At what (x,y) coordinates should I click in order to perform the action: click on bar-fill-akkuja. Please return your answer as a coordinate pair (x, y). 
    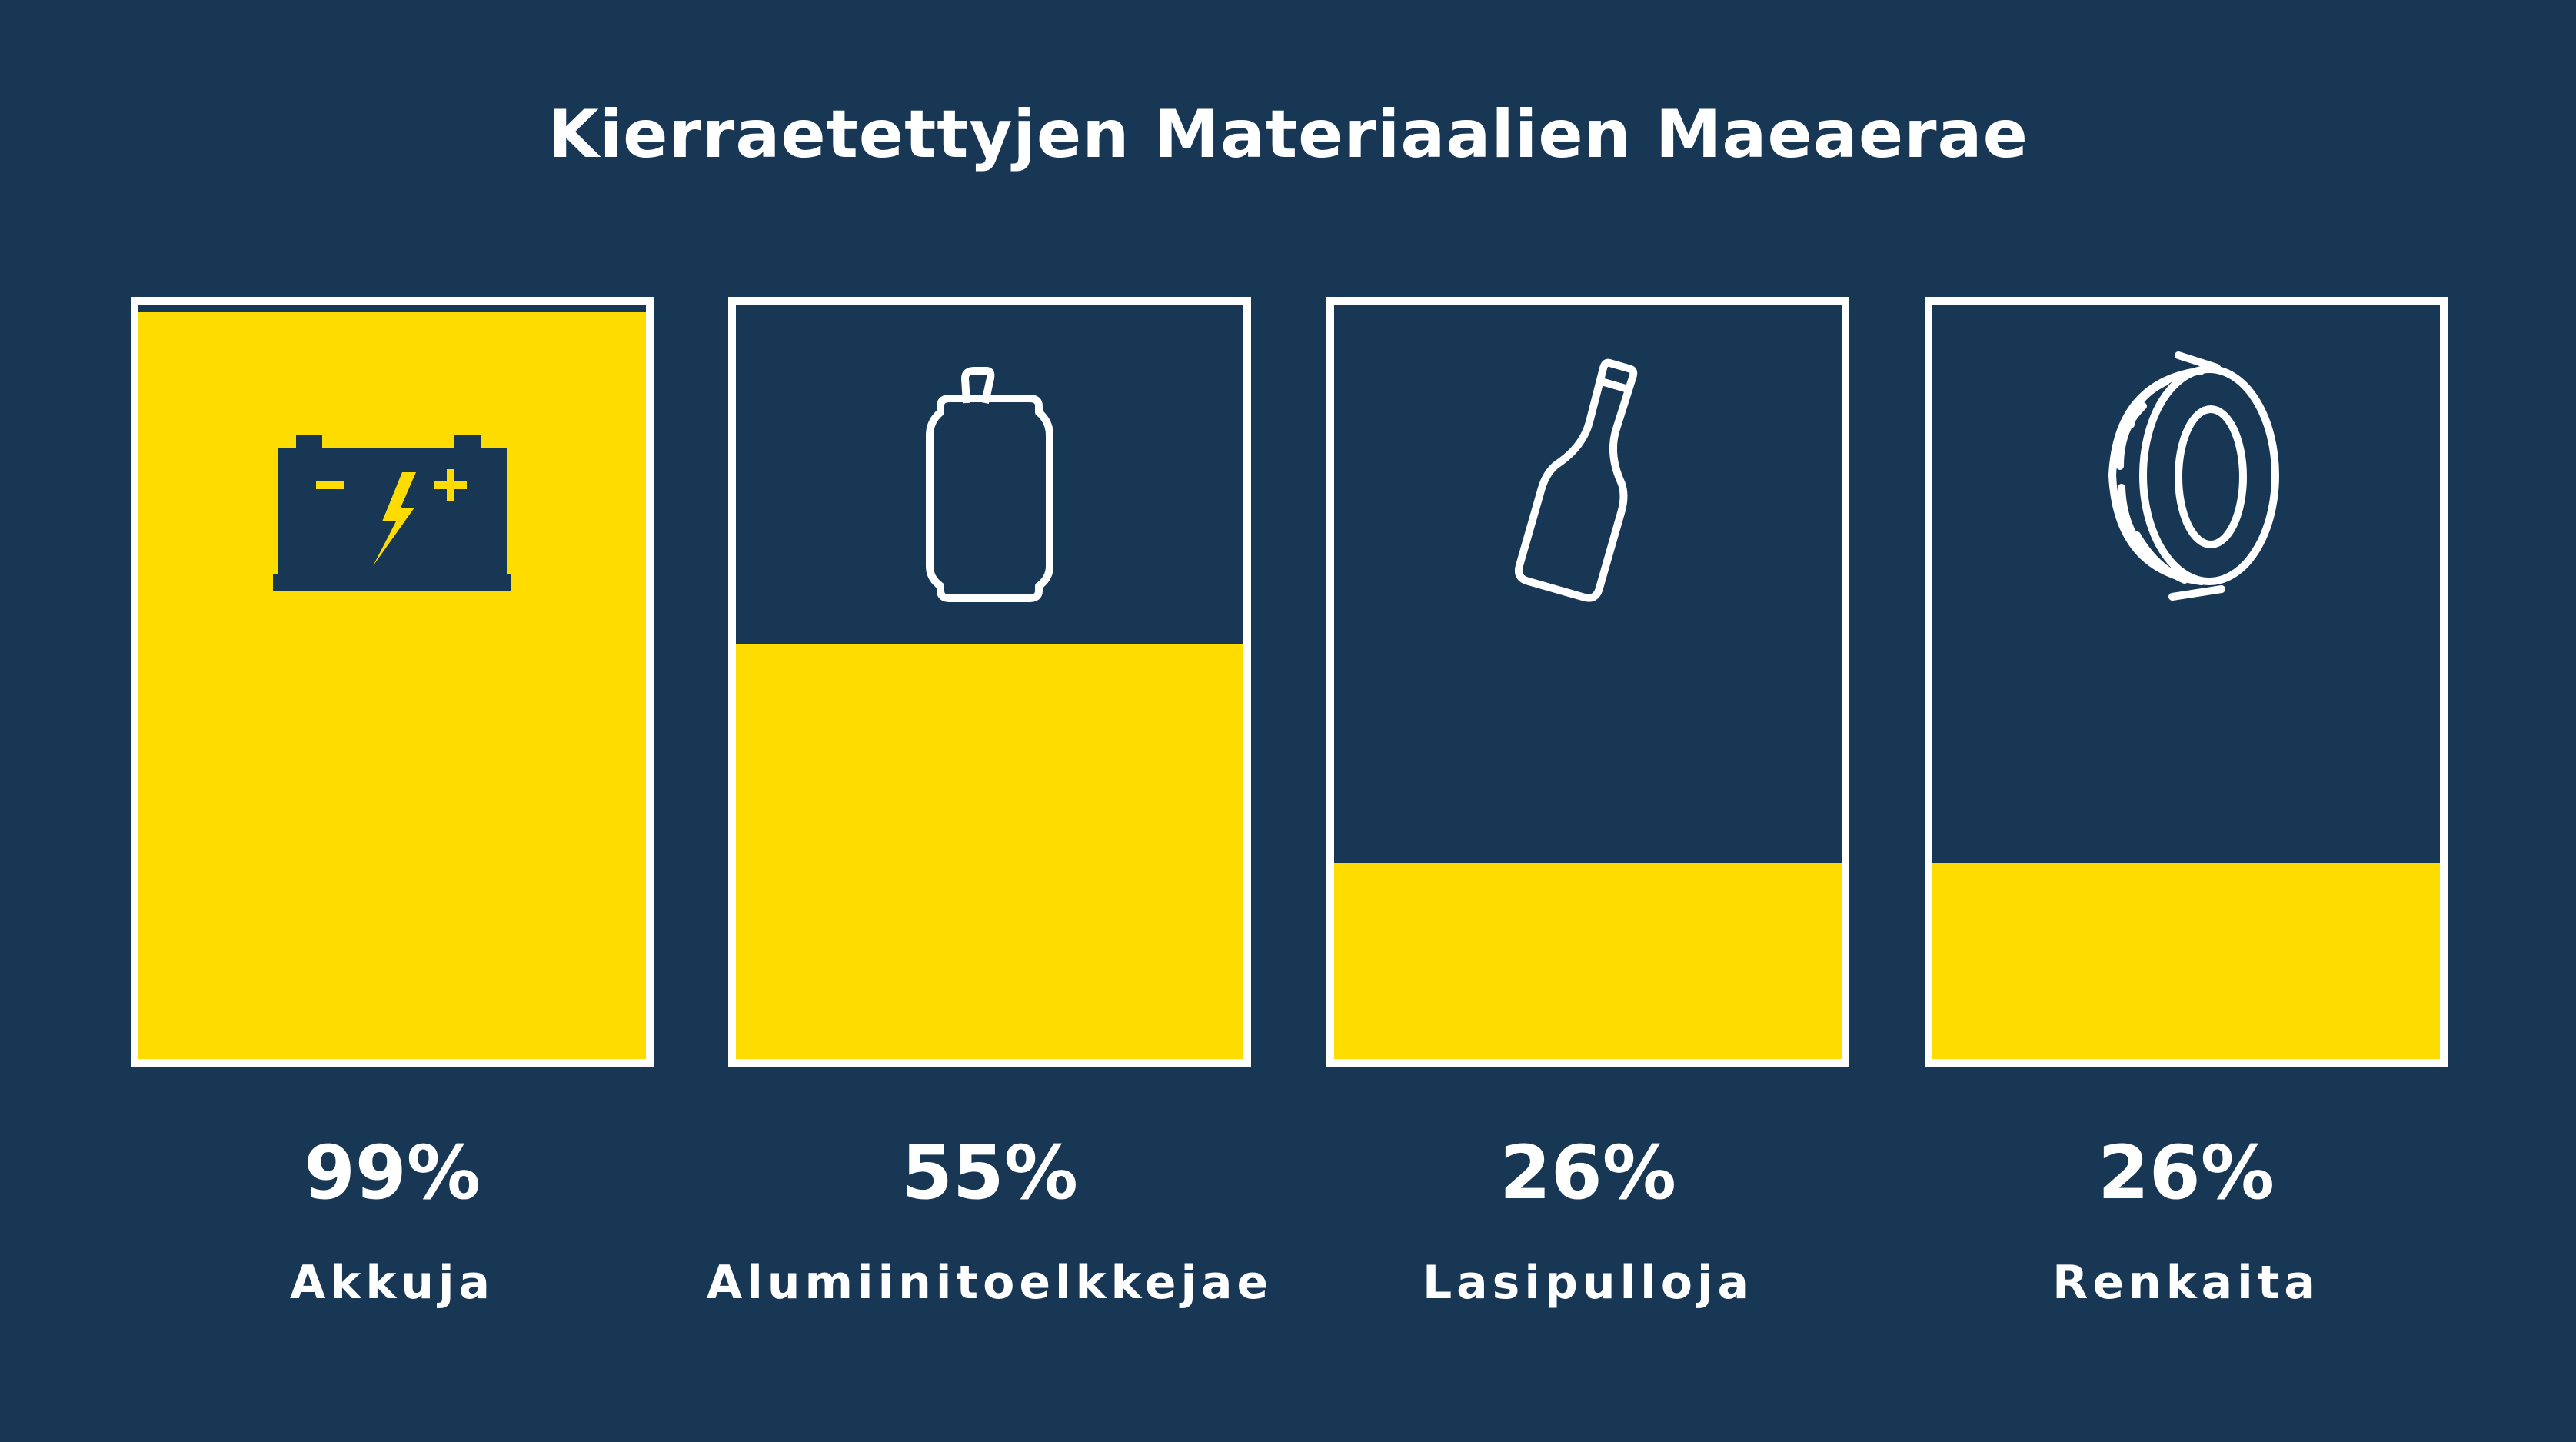
    Looking at the image, I should click on (392, 685).